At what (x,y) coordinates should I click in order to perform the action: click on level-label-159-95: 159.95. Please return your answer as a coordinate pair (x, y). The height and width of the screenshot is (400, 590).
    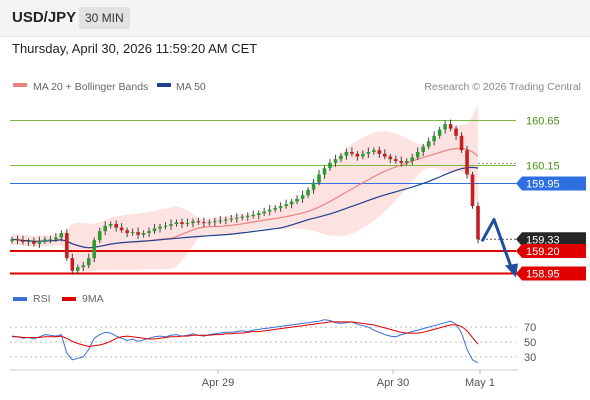
    Looking at the image, I should click on (543, 185).